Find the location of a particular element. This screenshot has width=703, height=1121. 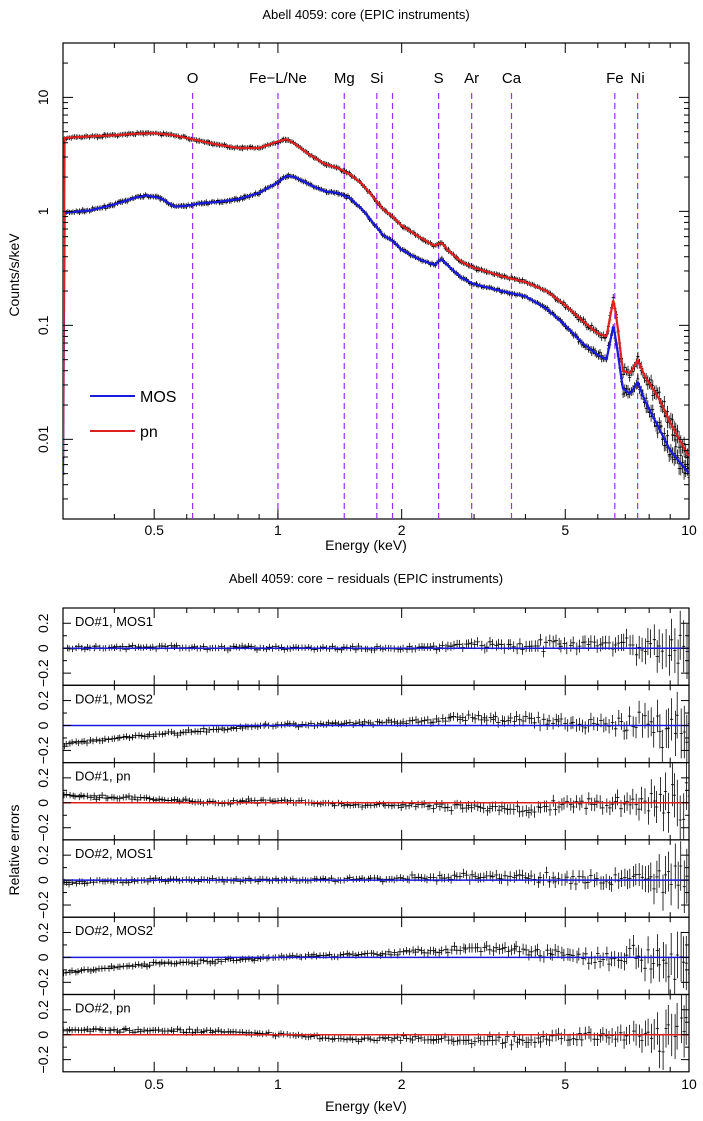

emission-line-label: Ca is located at coordinates (512, 78).